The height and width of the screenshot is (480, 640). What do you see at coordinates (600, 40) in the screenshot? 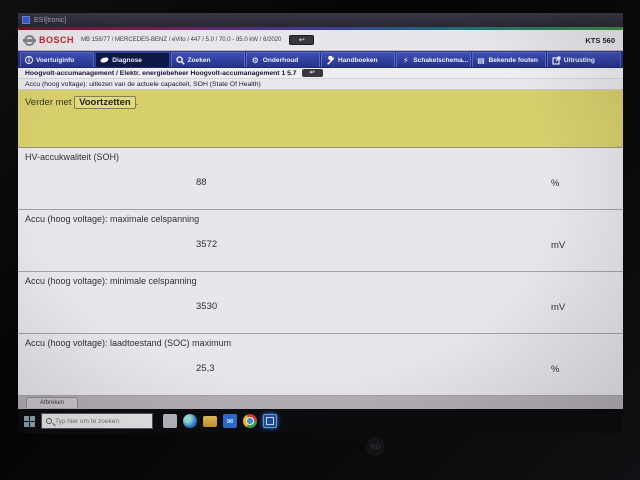
I see `device-label: KTS 560` at bounding box center [600, 40].